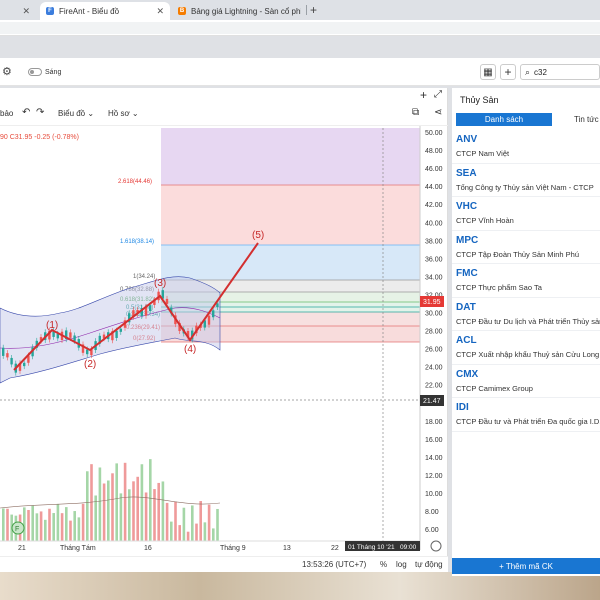  What do you see at coordinates (504, 119) in the screenshot?
I see `tab-list: Danh sách` at bounding box center [504, 119].